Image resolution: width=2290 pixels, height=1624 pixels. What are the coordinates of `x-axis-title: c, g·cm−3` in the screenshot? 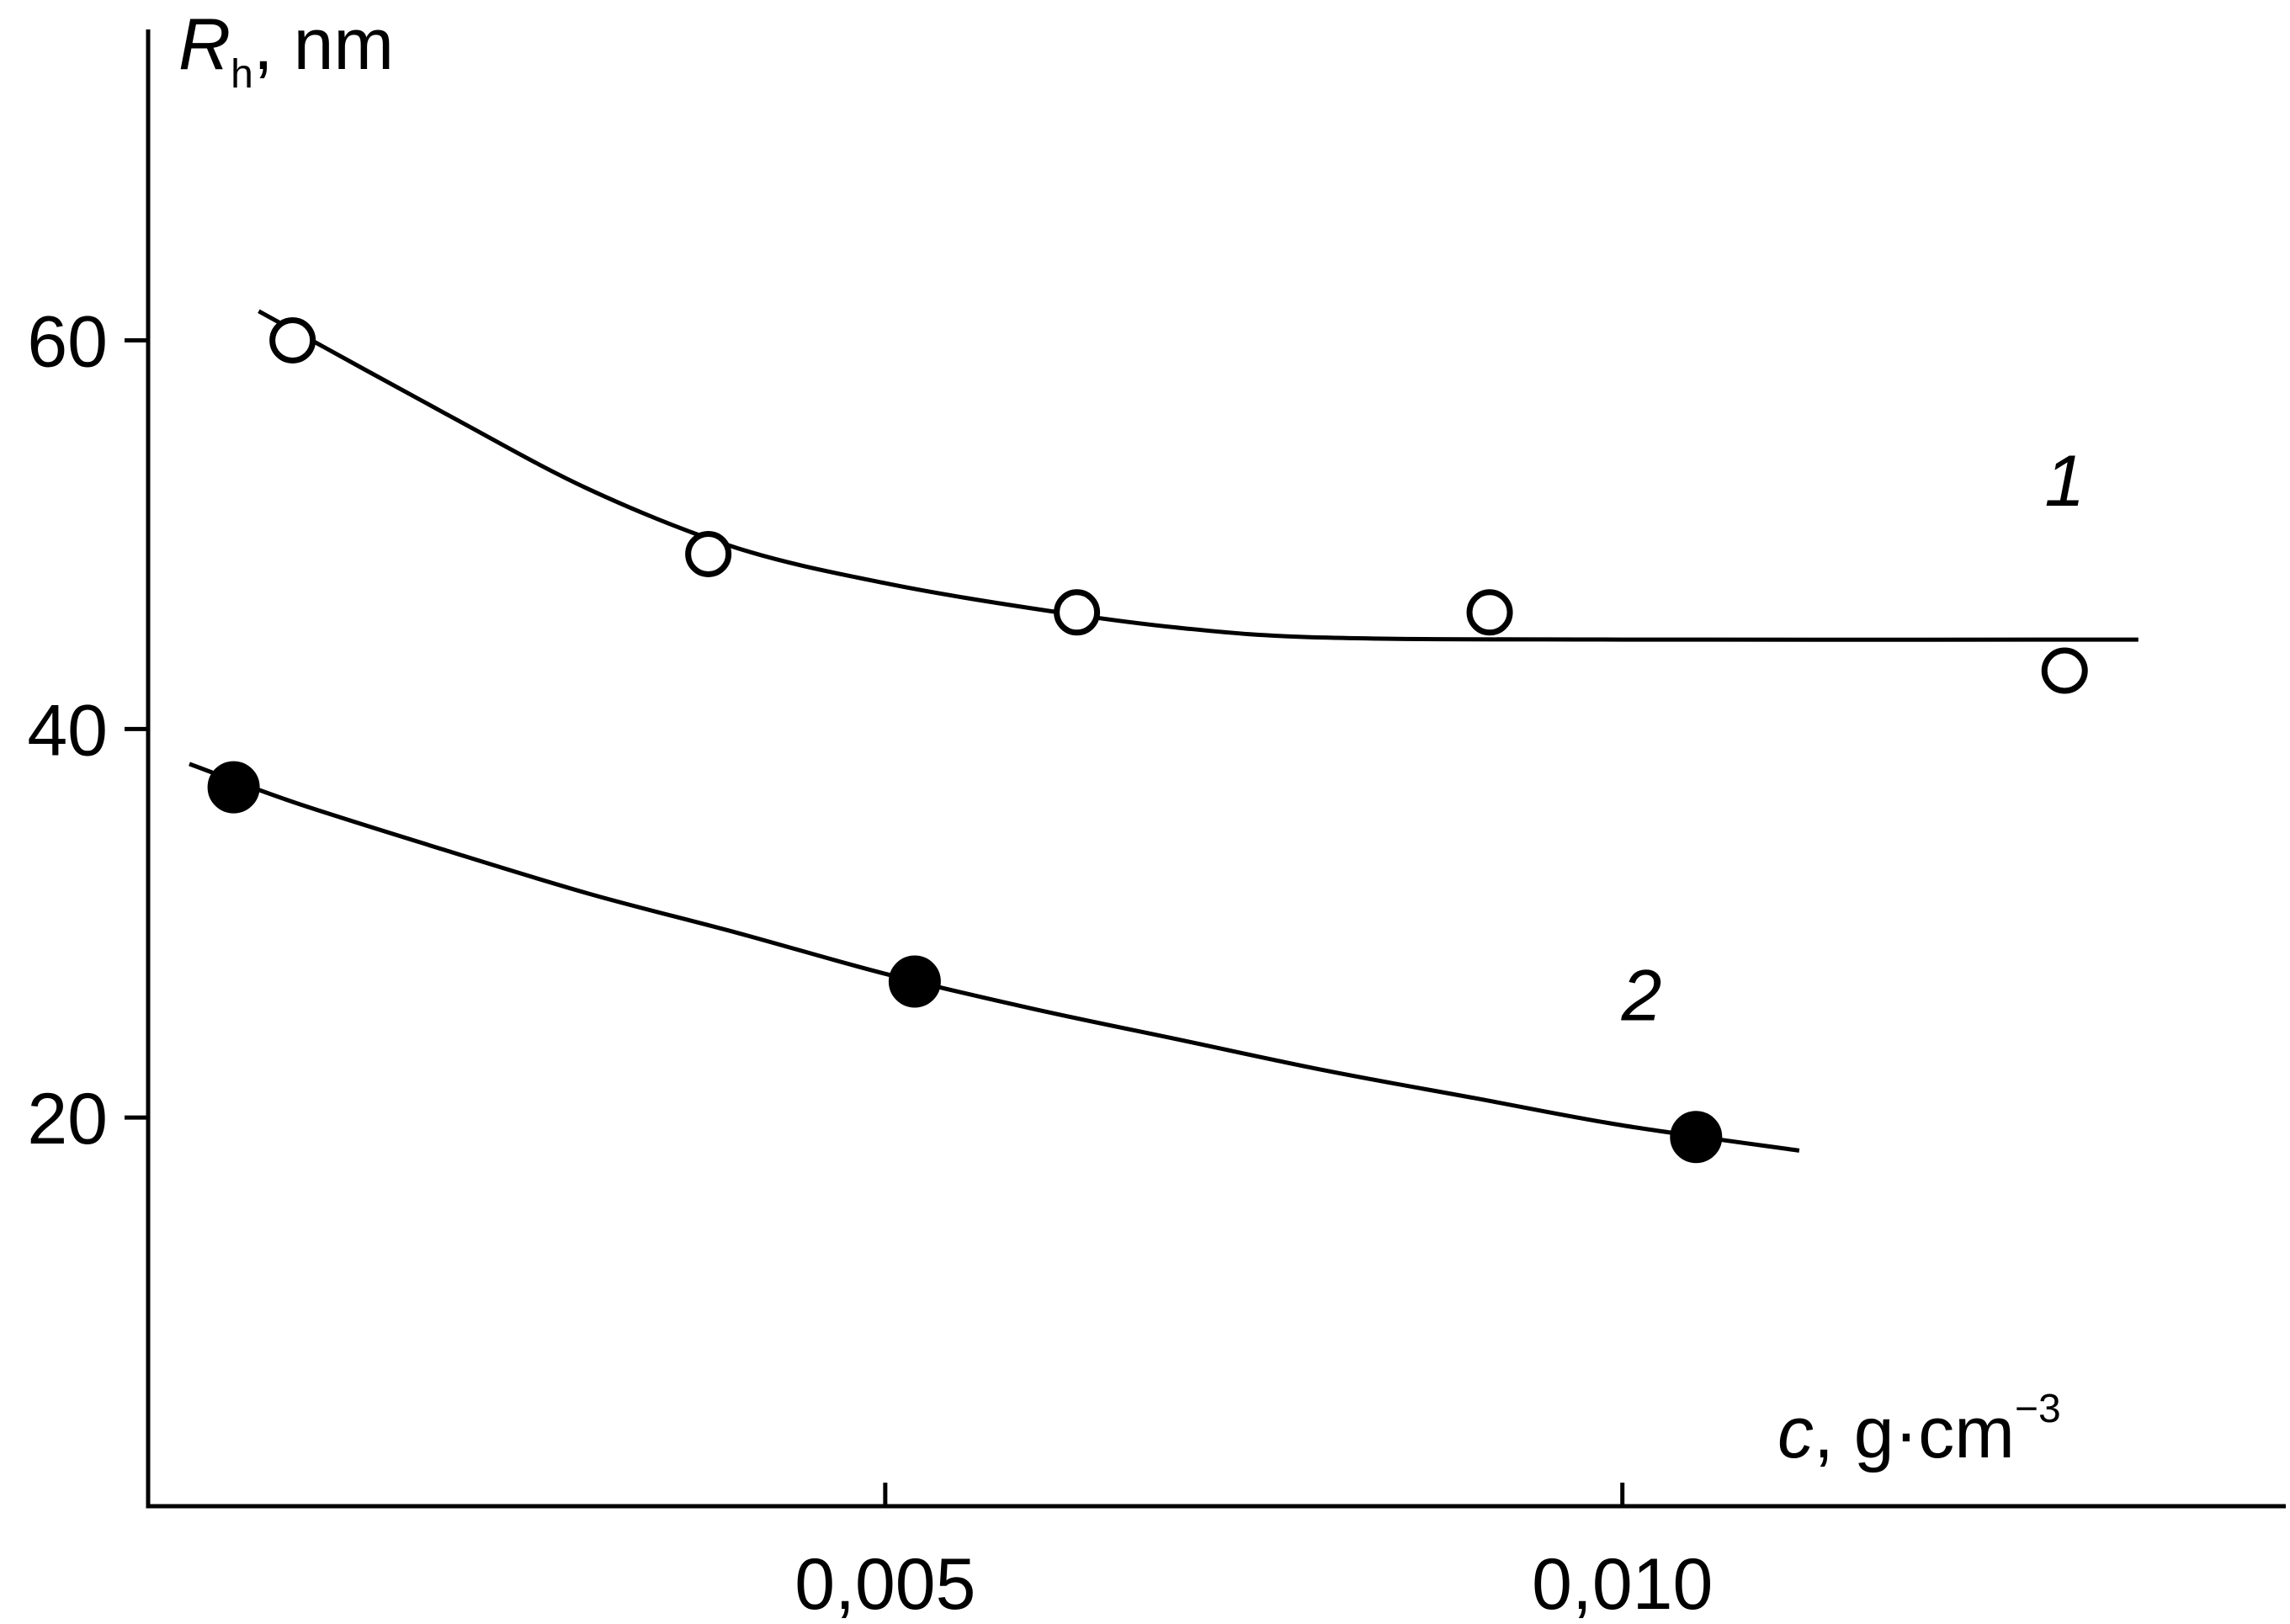 It's located at (1919, 1430).